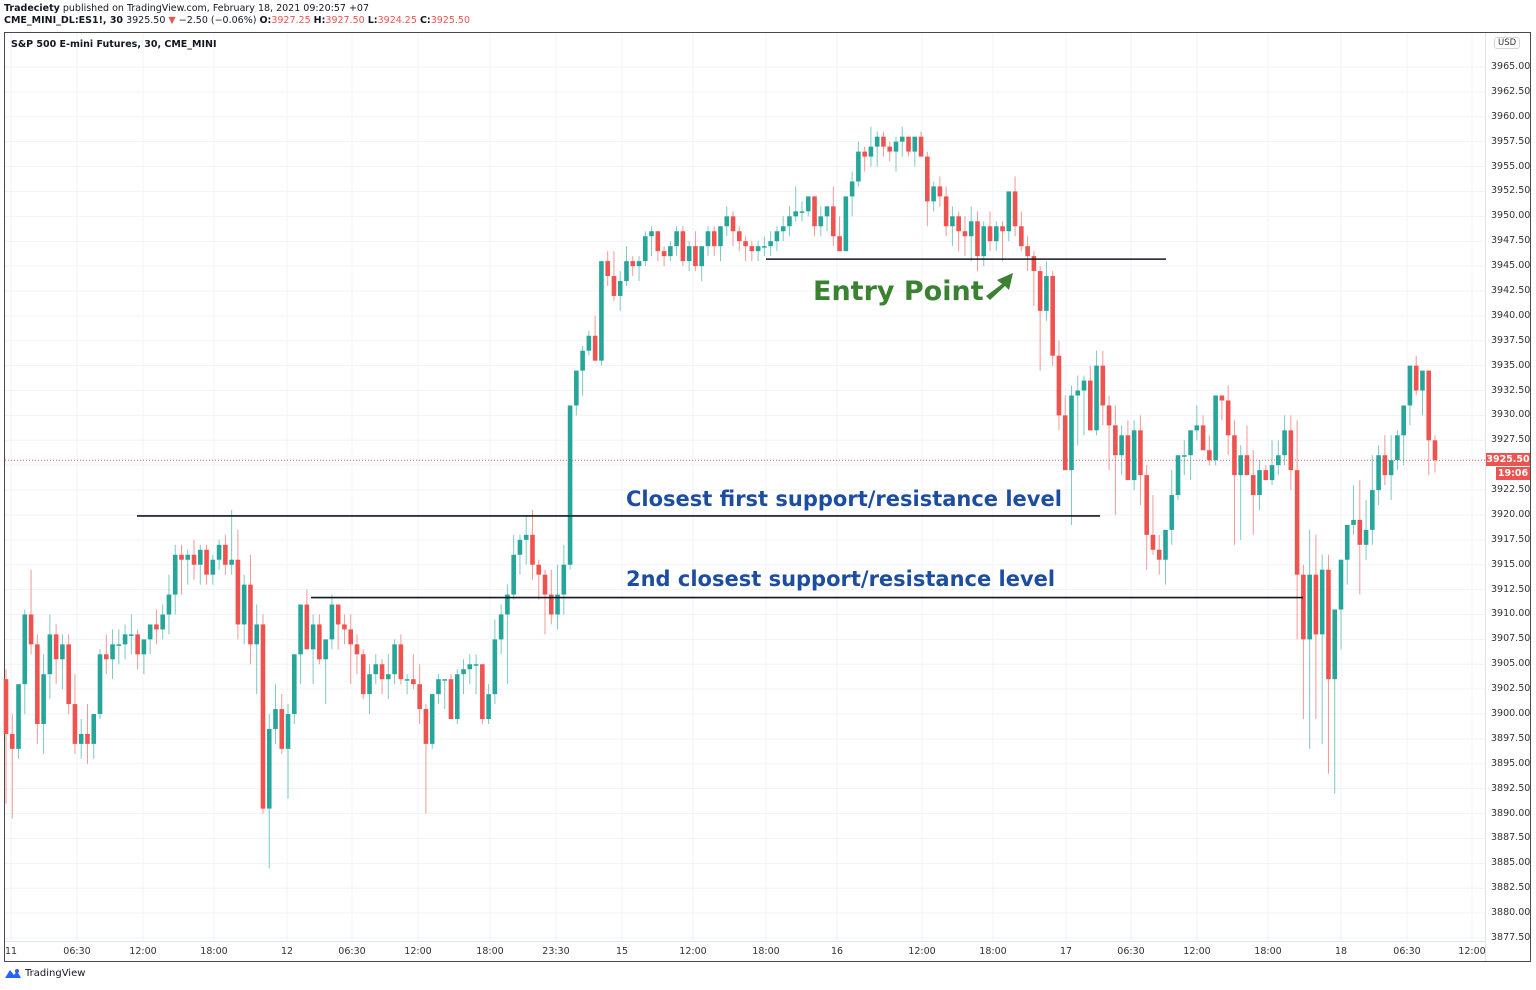 This screenshot has width=1536, height=990. What do you see at coordinates (146, 20) in the screenshot?
I see `last-value: 3925.50` at bounding box center [146, 20].